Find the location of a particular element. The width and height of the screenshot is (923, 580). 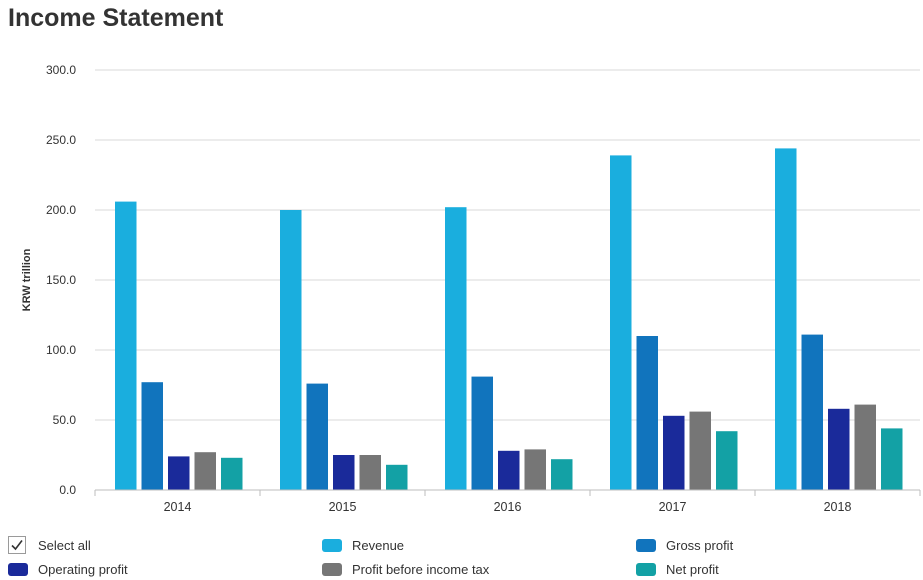

page-title: Income Statement is located at coordinates (116, 18).